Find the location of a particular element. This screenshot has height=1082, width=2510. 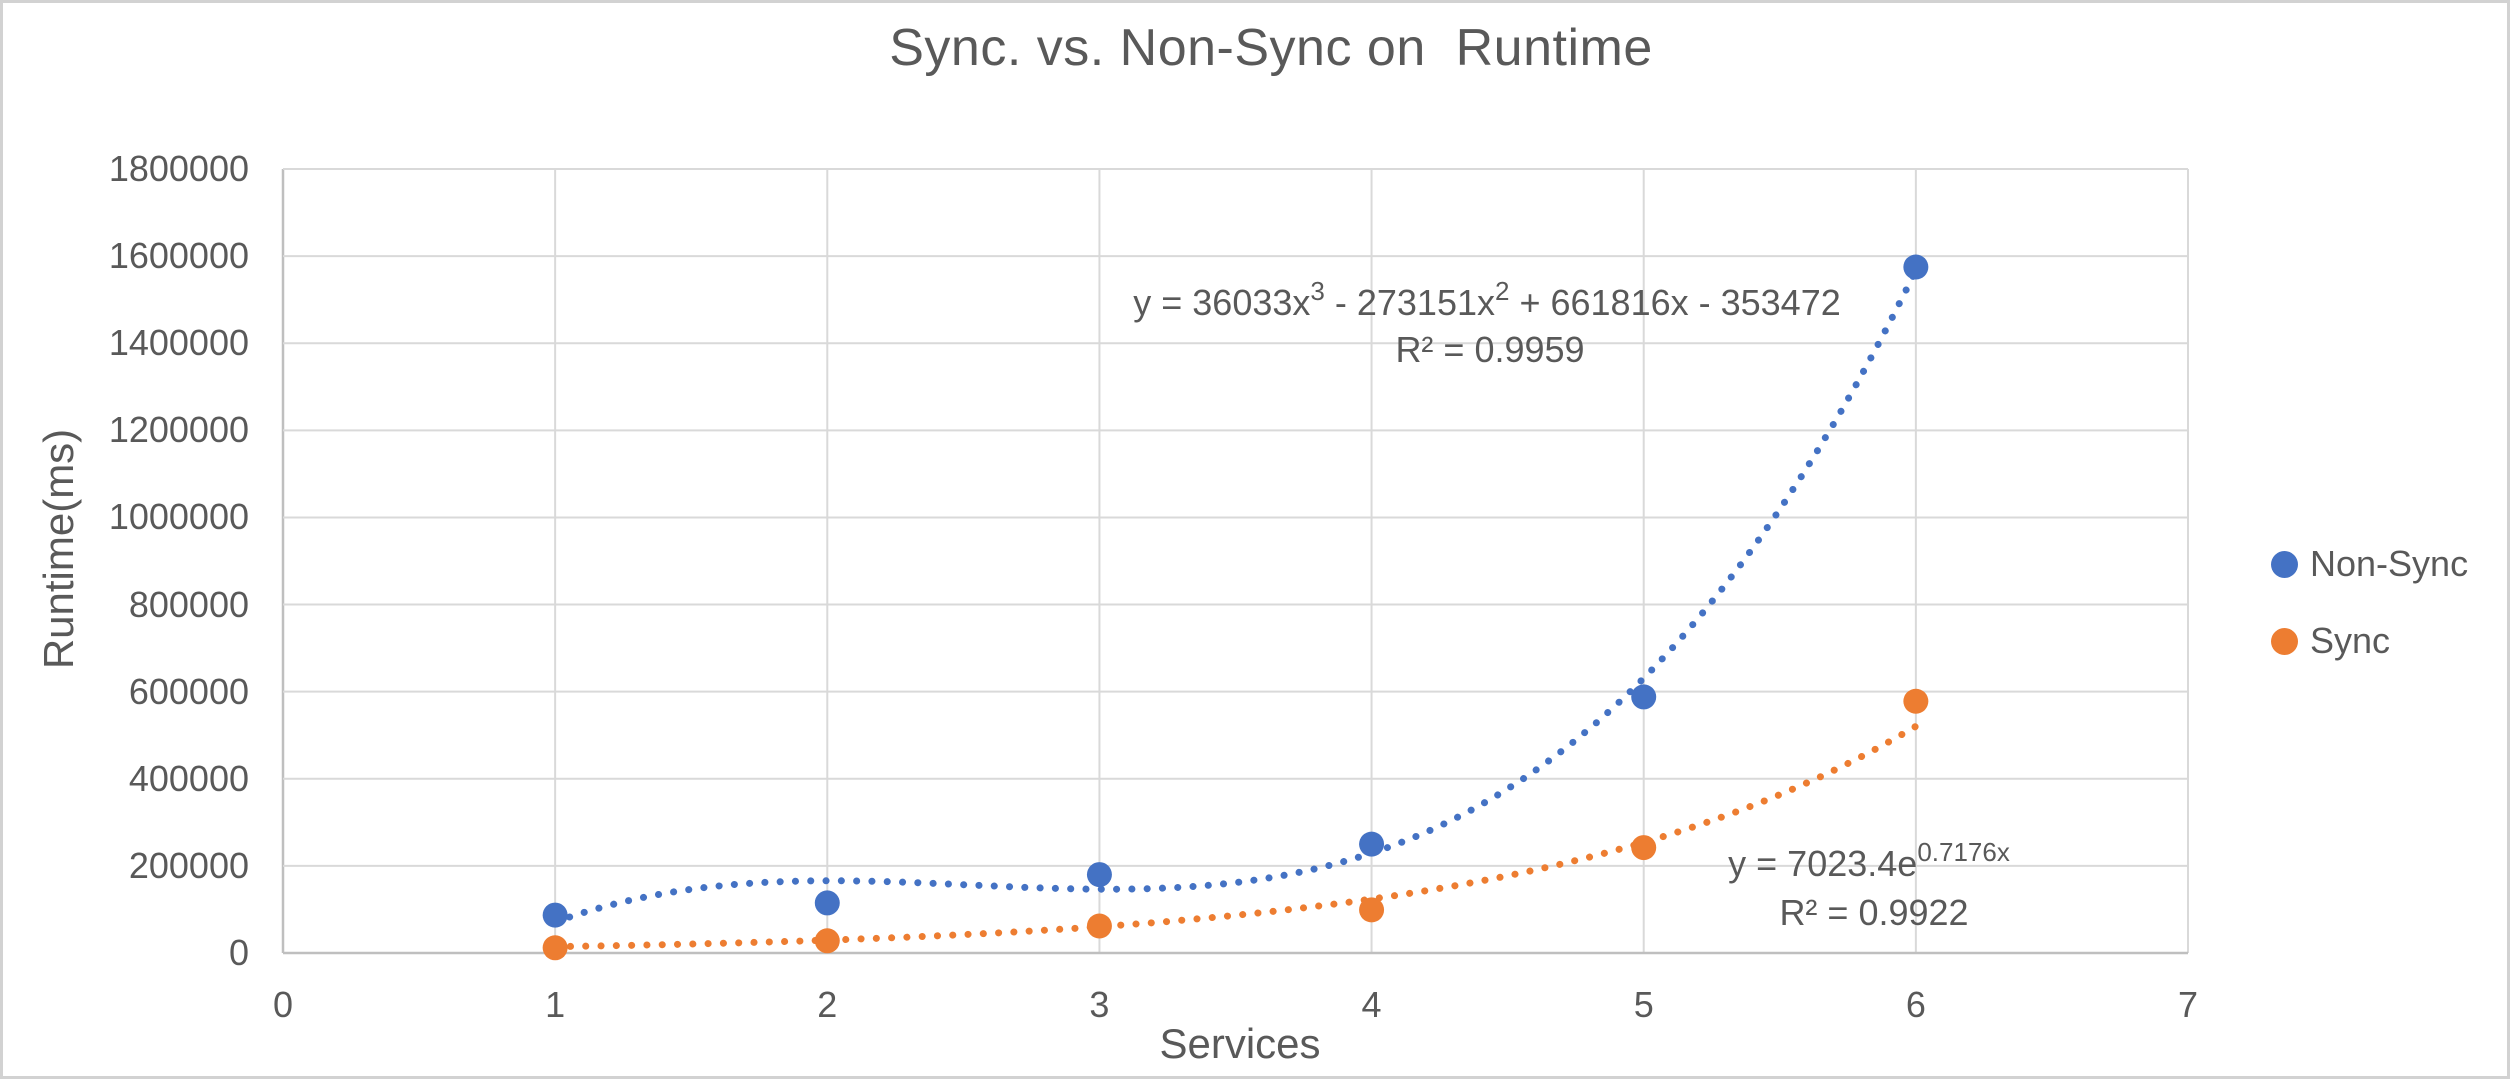

equation-superscript: 2 is located at coordinates (1502, 291).